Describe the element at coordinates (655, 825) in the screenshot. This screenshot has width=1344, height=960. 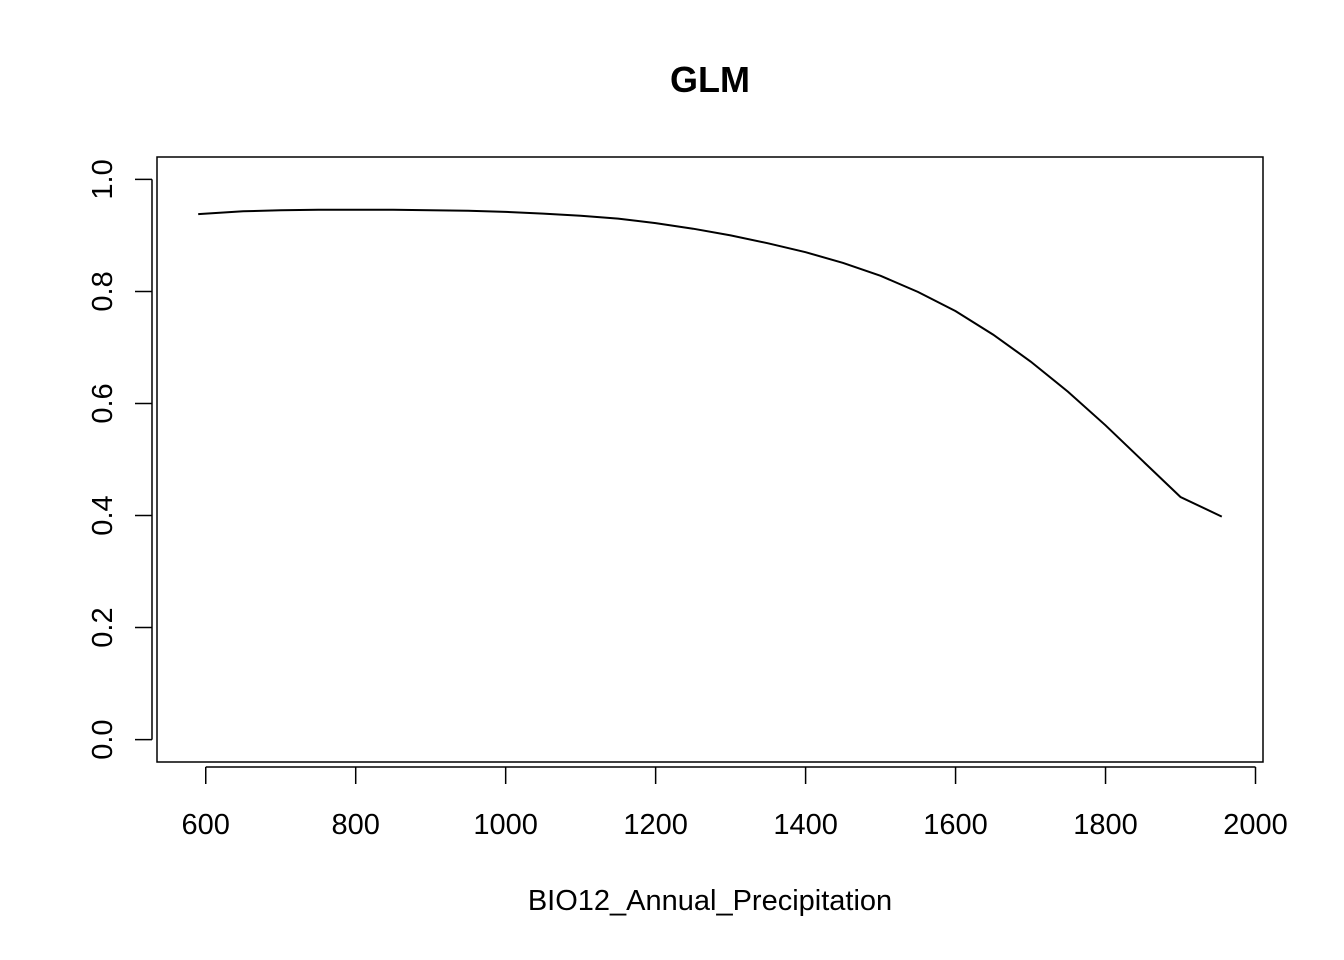
I see `x-tick-label: 1200` at that location.